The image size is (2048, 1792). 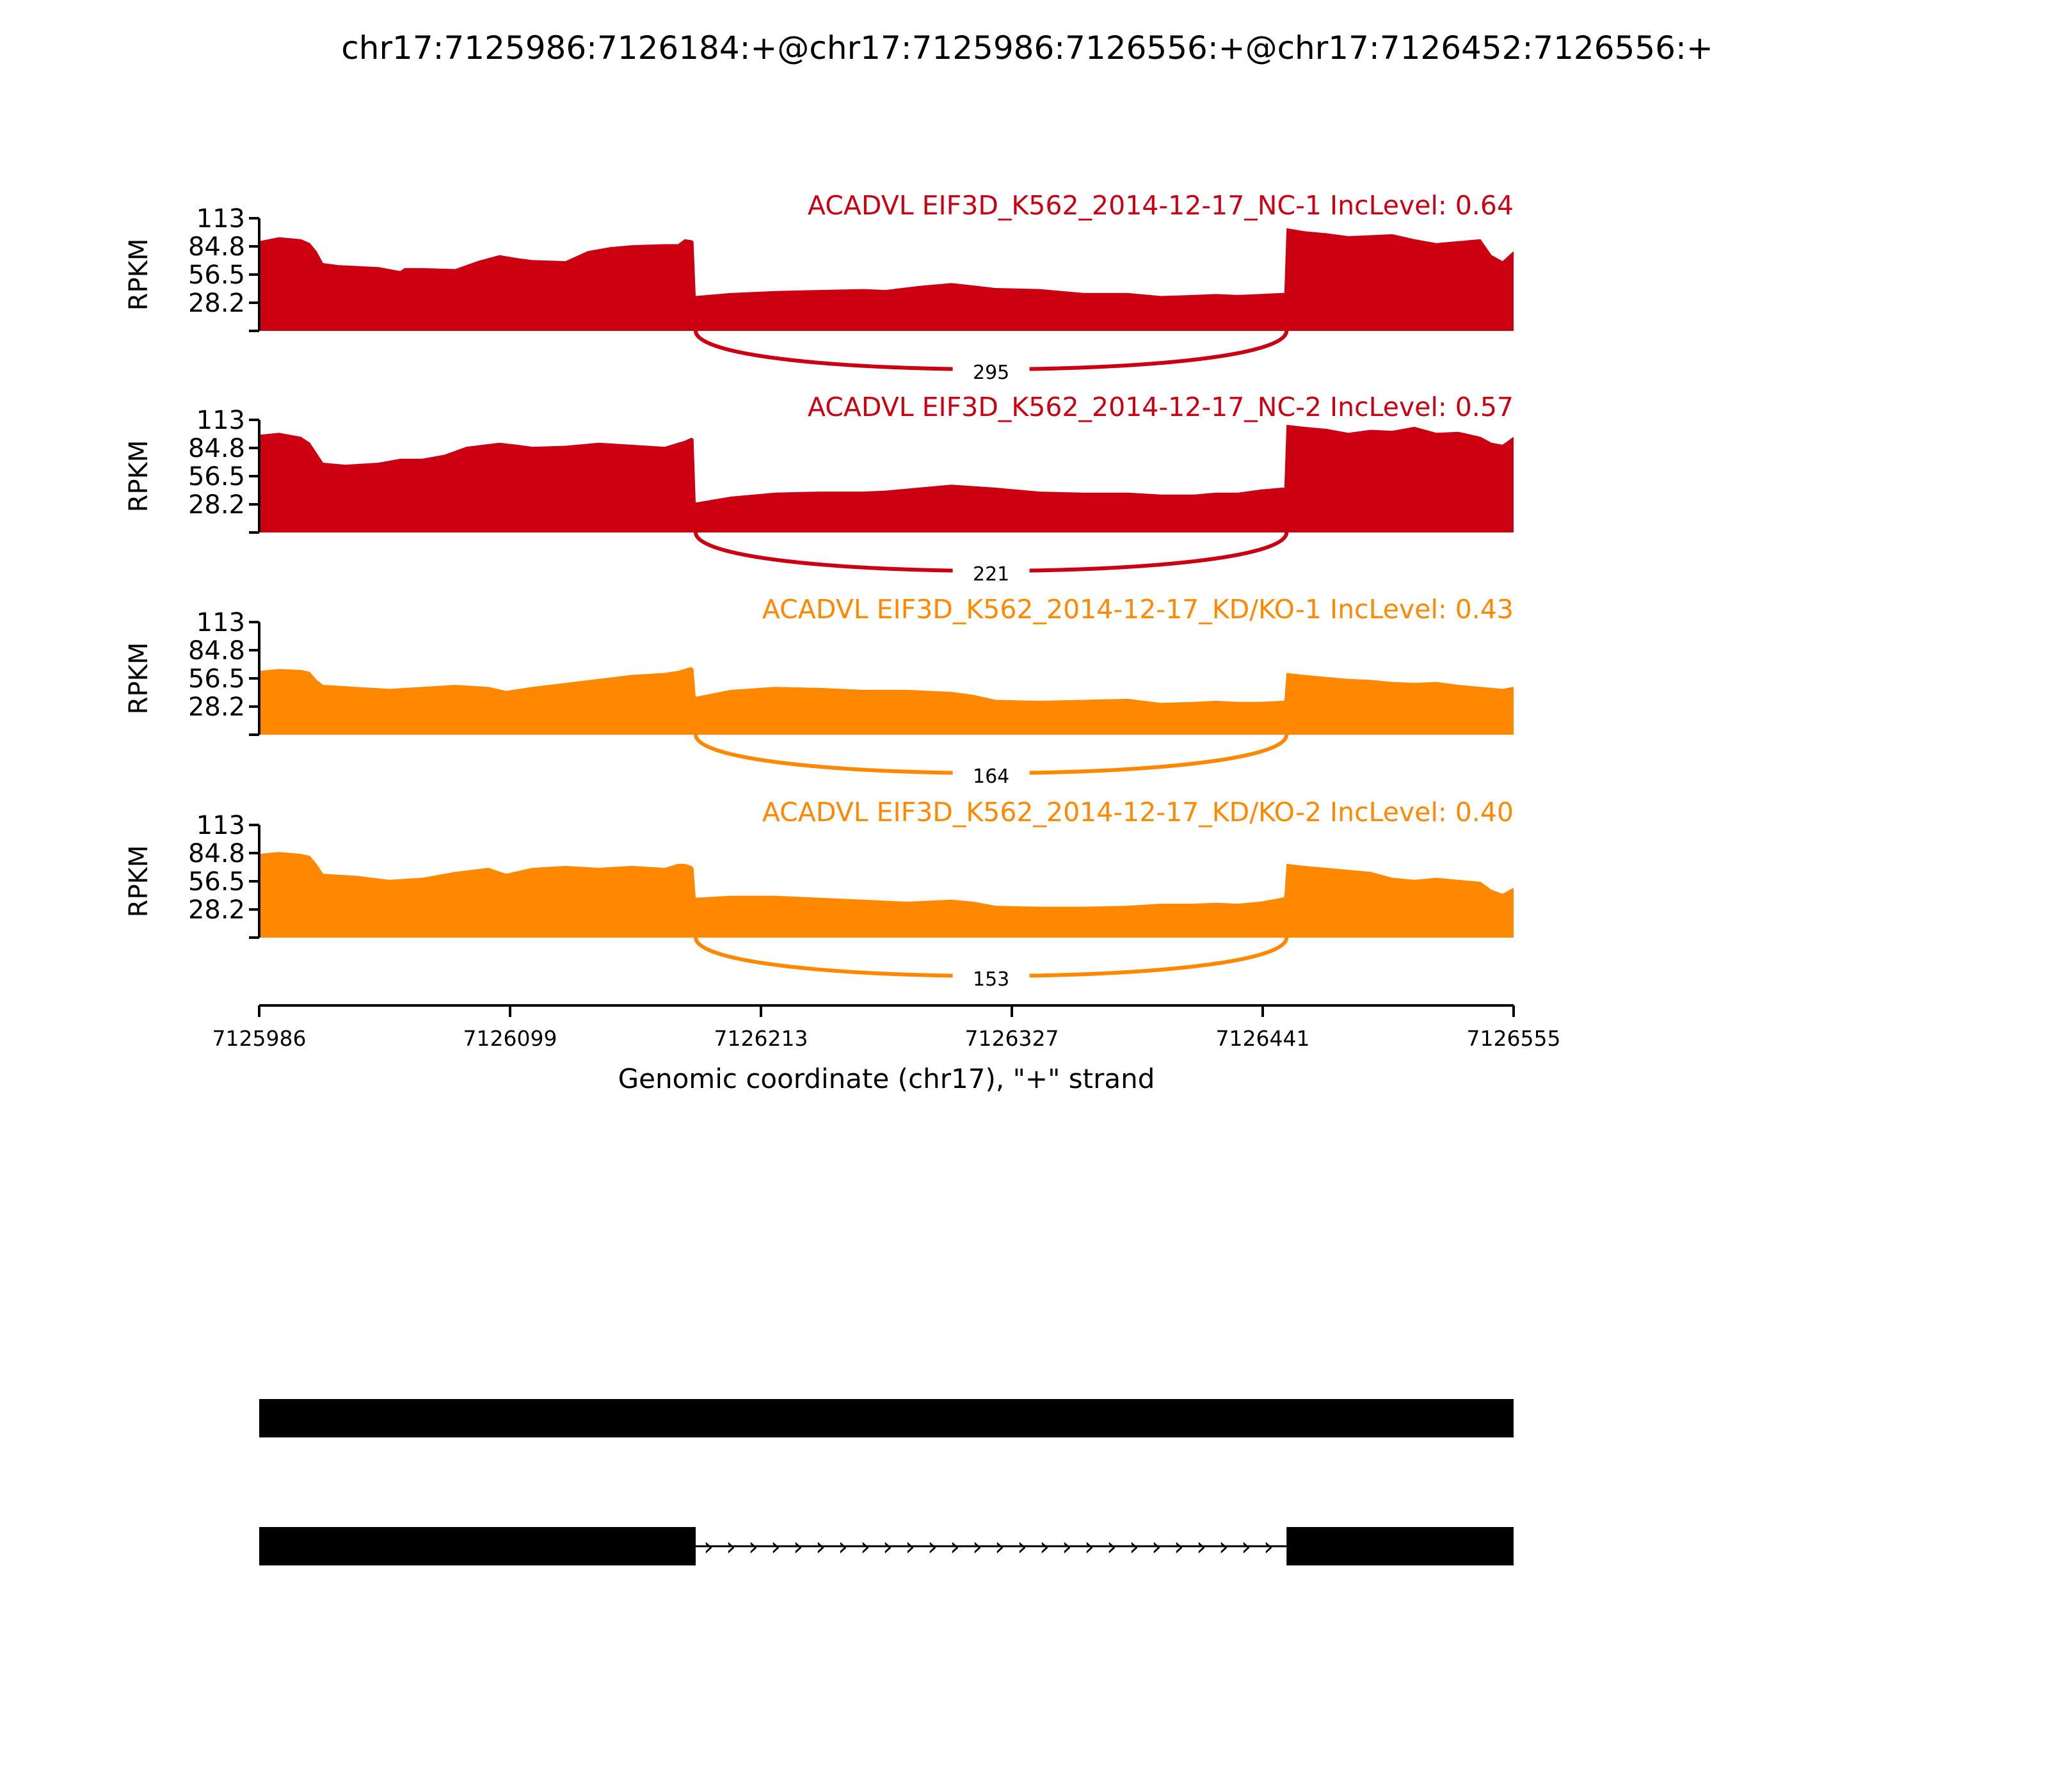 I want to click on junction-count-label: 164, so click(x=991, y=776).